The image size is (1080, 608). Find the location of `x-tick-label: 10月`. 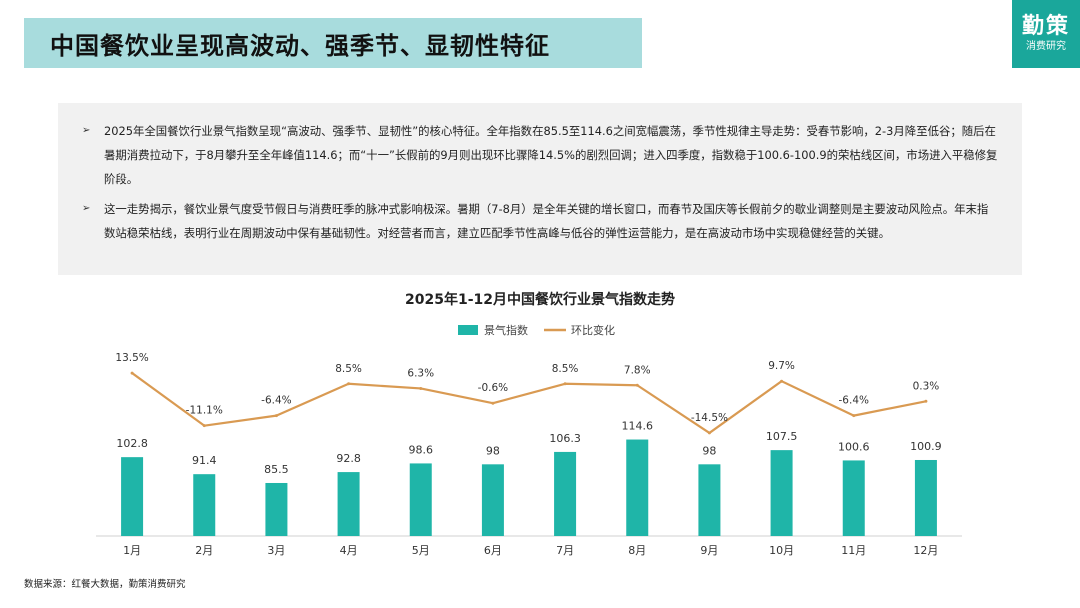

x-tick-label: 10月 is located at coordinates (781, 550).